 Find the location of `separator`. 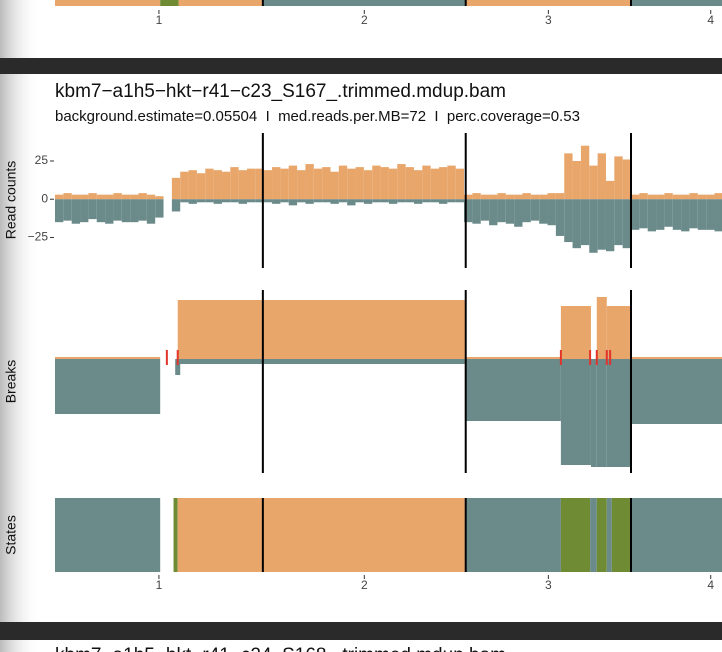

separator is located at coordinates (361, 66).